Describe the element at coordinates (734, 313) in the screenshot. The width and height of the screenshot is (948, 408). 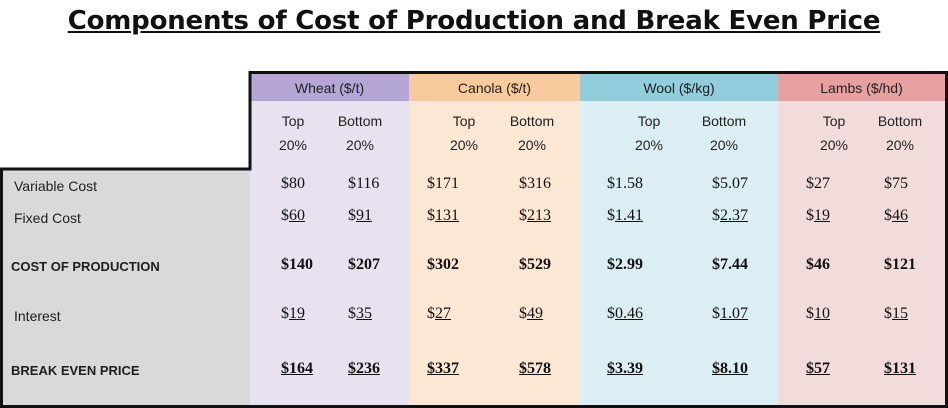
I see `cell-value-underlined: 1.07` at that location.